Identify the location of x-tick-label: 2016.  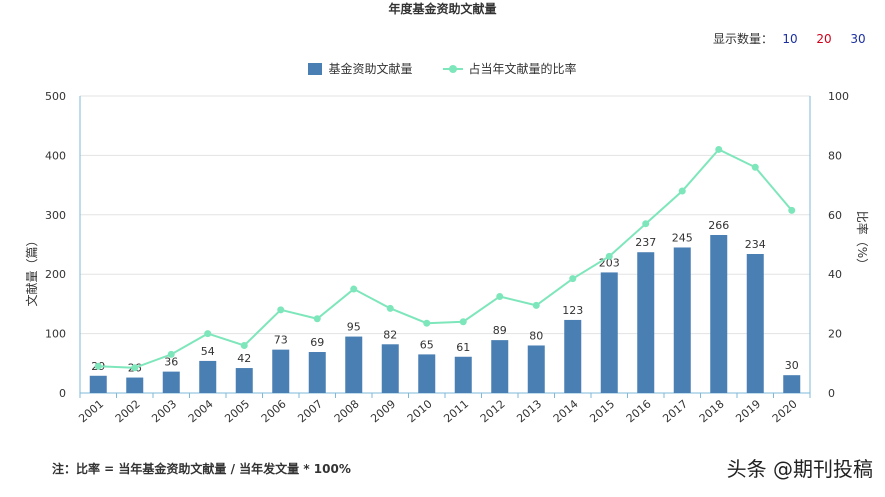
(639, 411).